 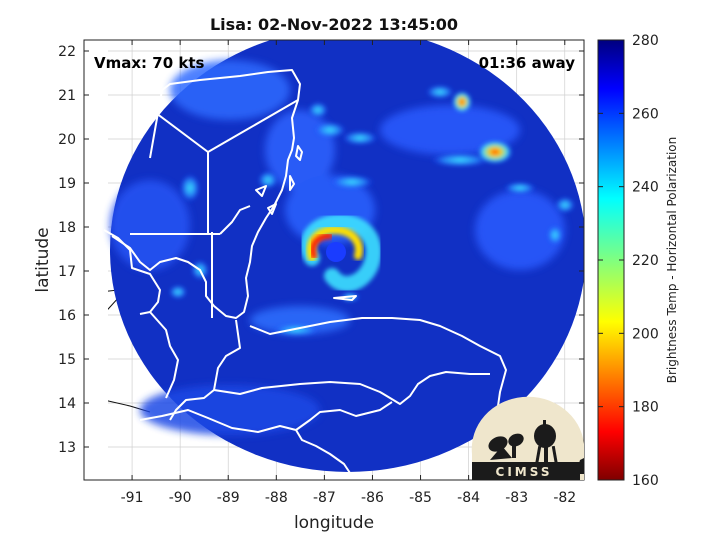 I want to click on y-tick-label: 17, so click(x=67, y=272).